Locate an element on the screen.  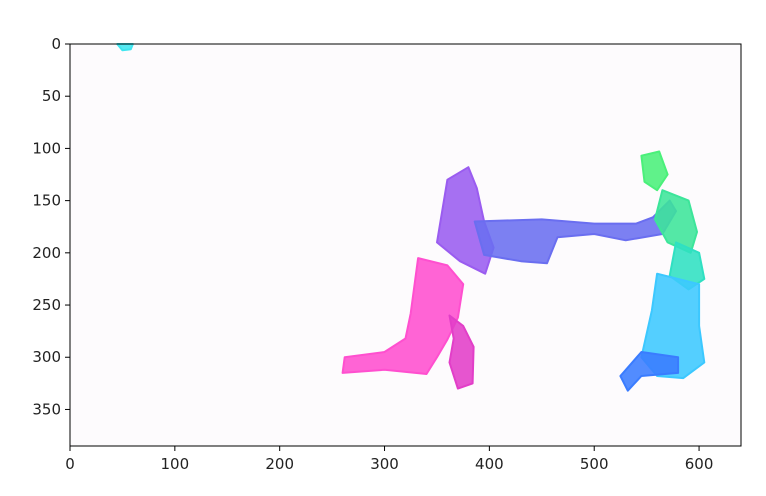
y-tick-label: 50 is located at coordinates (51, 96).